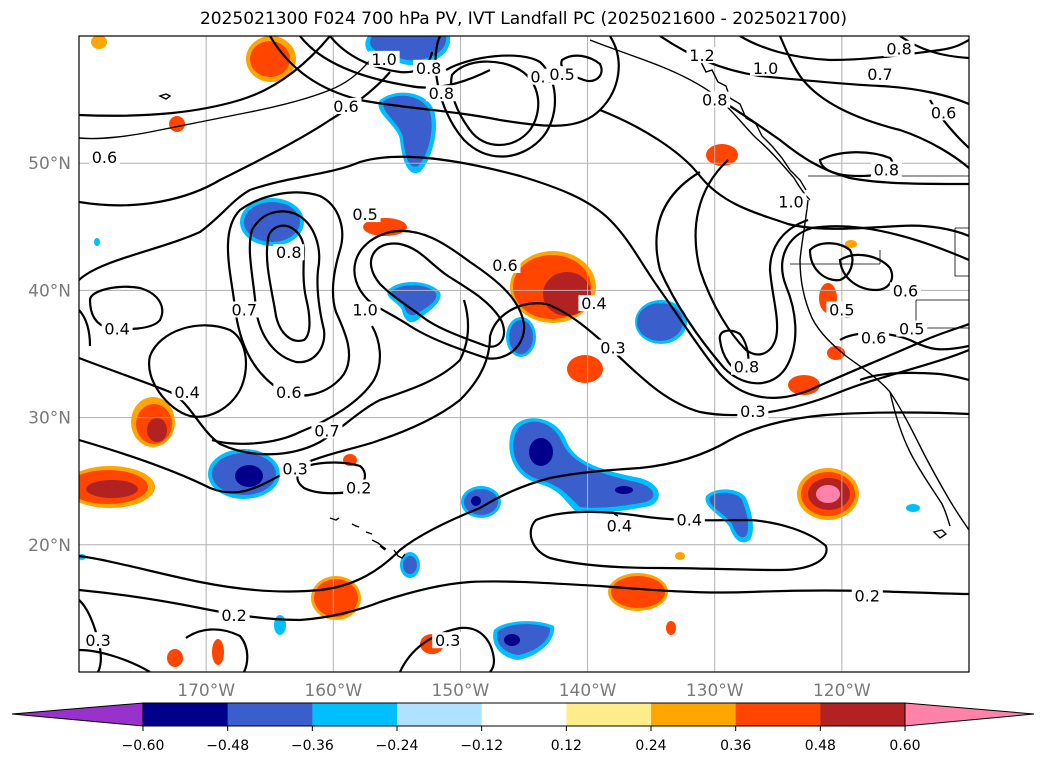  Describe the element at coordinates (650, 746) in the screenshot. I see `colorbar-tick-label: 0.24` at that location.